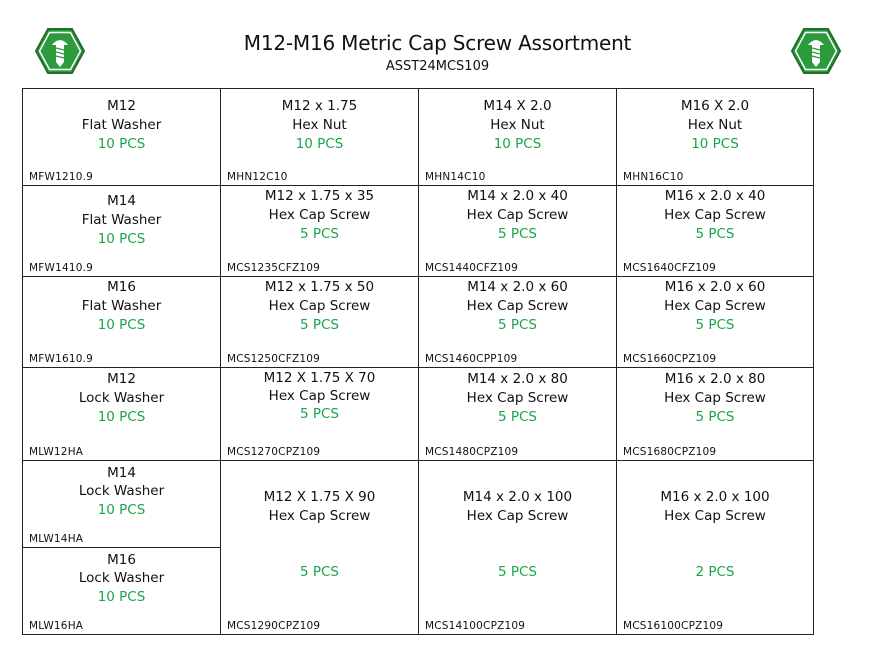 The width and height of the screenshot is (875, 651). What do you see at coordinates (517, 497) in the screenshot?
I see `item-size: M14 x 2.0 x 100` at bounding box center [517, 497].